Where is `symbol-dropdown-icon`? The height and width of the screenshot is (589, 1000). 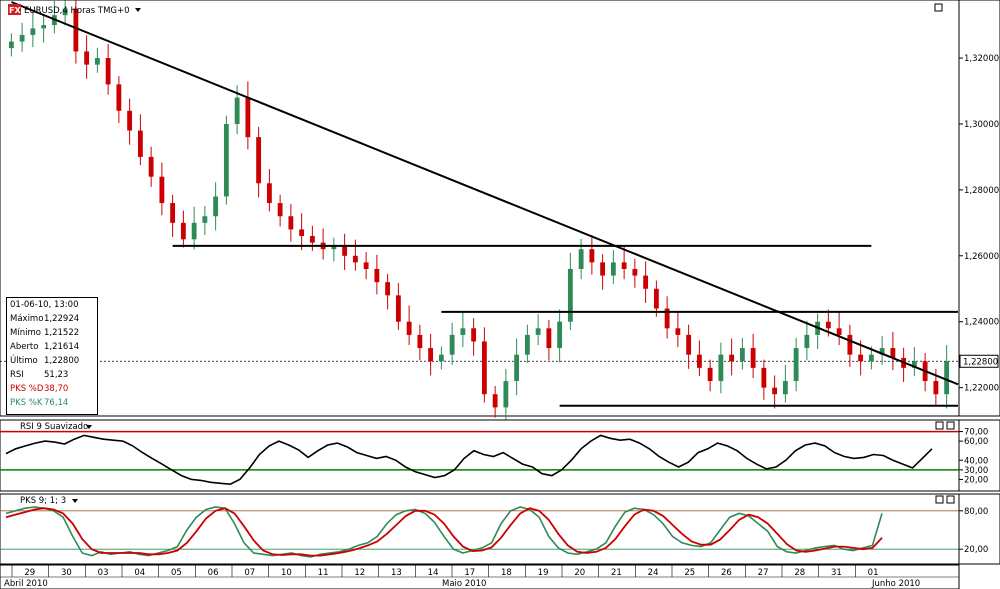
symbol-dropdown-icon is located at coordinates (138, 10).